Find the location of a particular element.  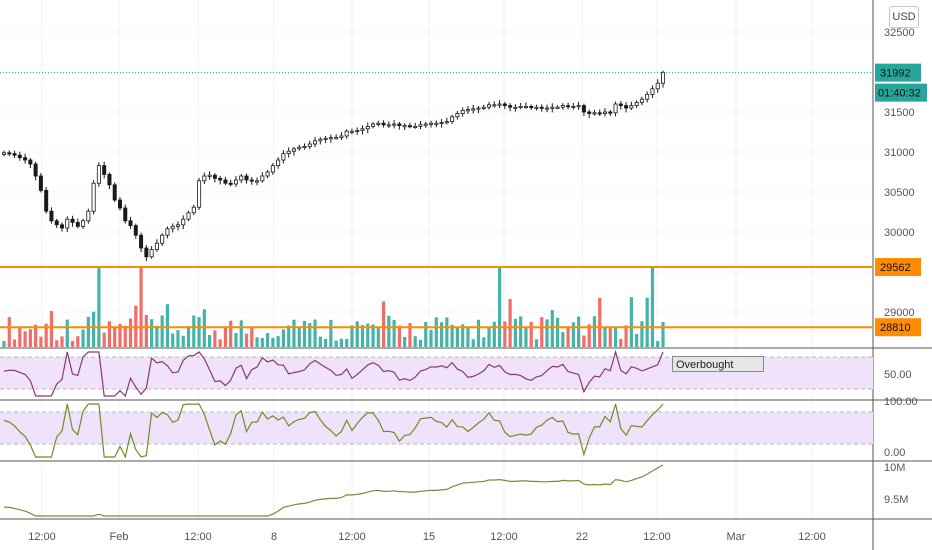

obv-line is located at coordinates (333, 490).